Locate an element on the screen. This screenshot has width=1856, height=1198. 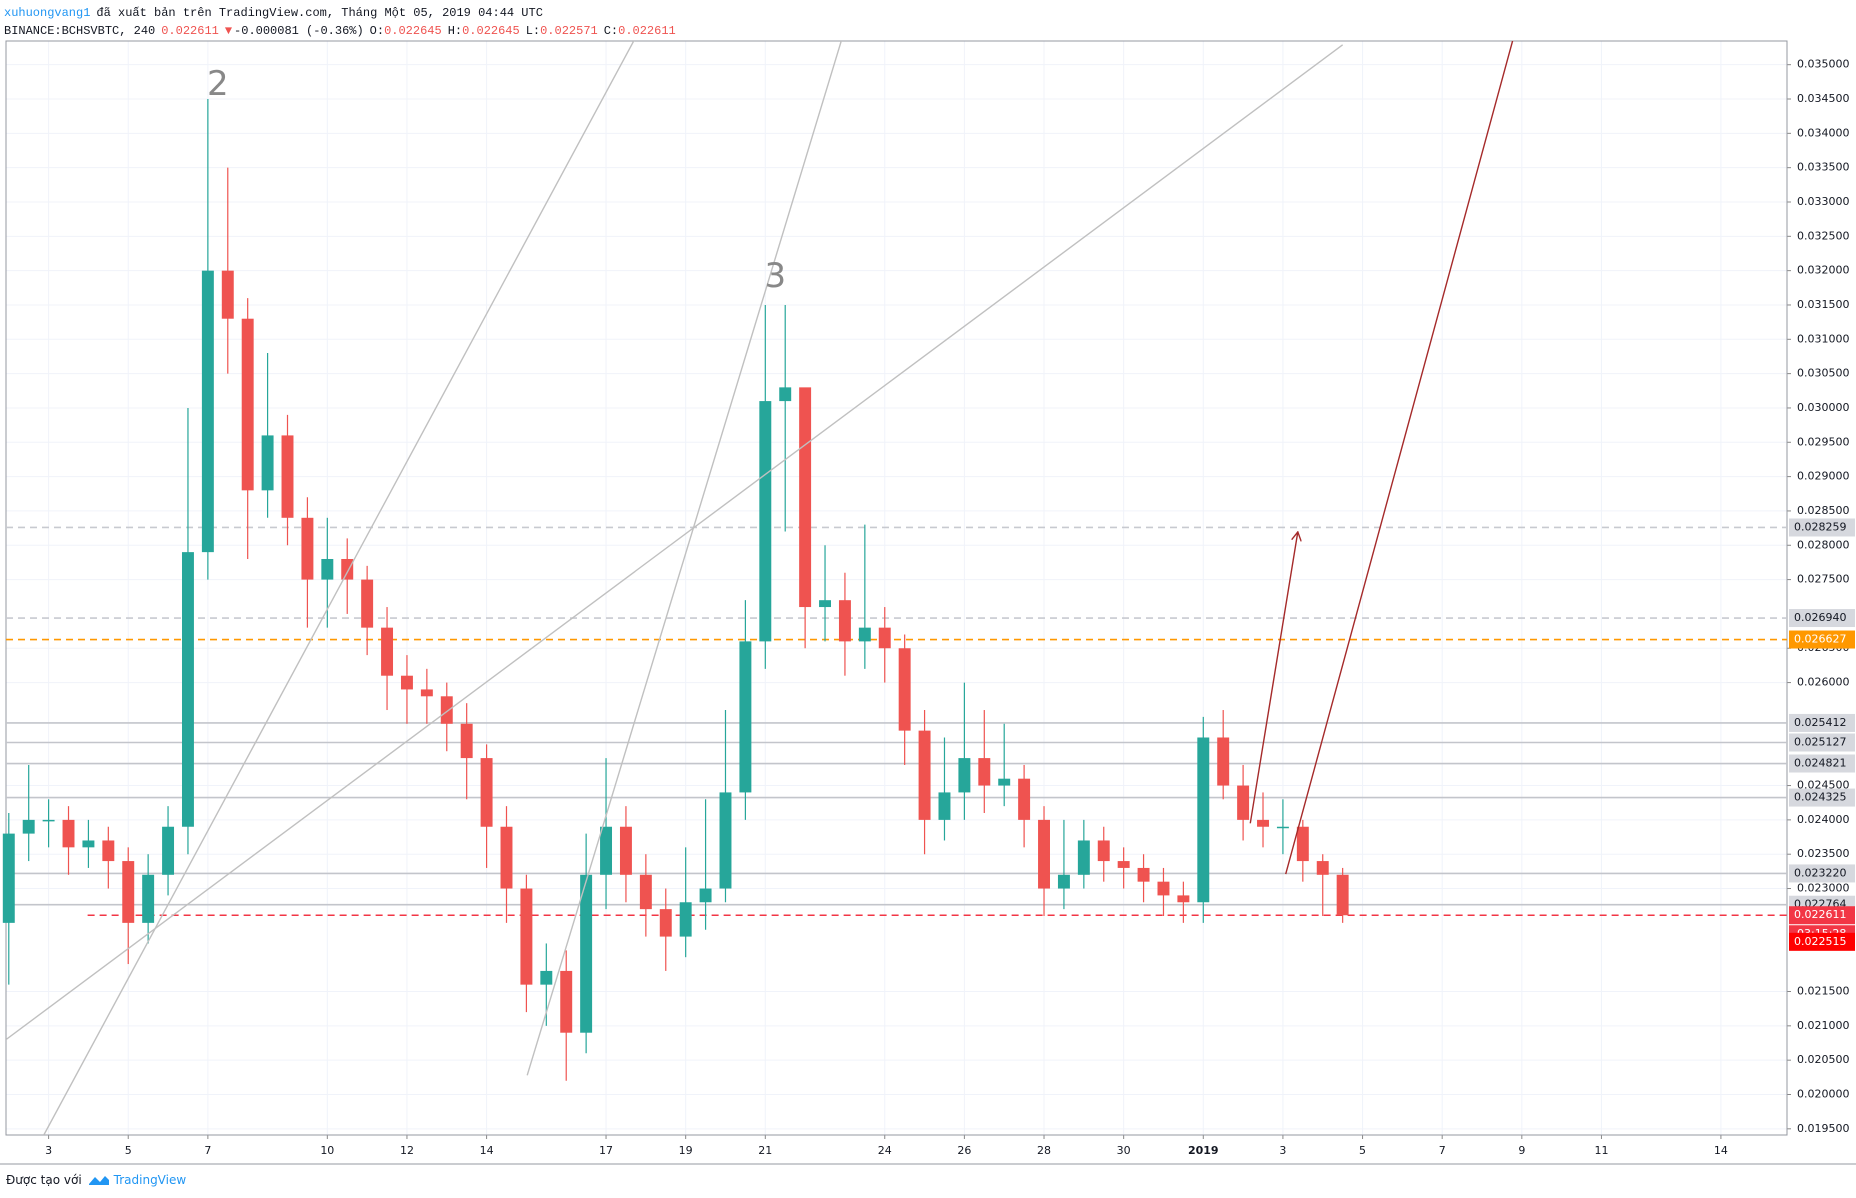
y-tick-label: 0.023000 is located at coordinates (1823, 888).